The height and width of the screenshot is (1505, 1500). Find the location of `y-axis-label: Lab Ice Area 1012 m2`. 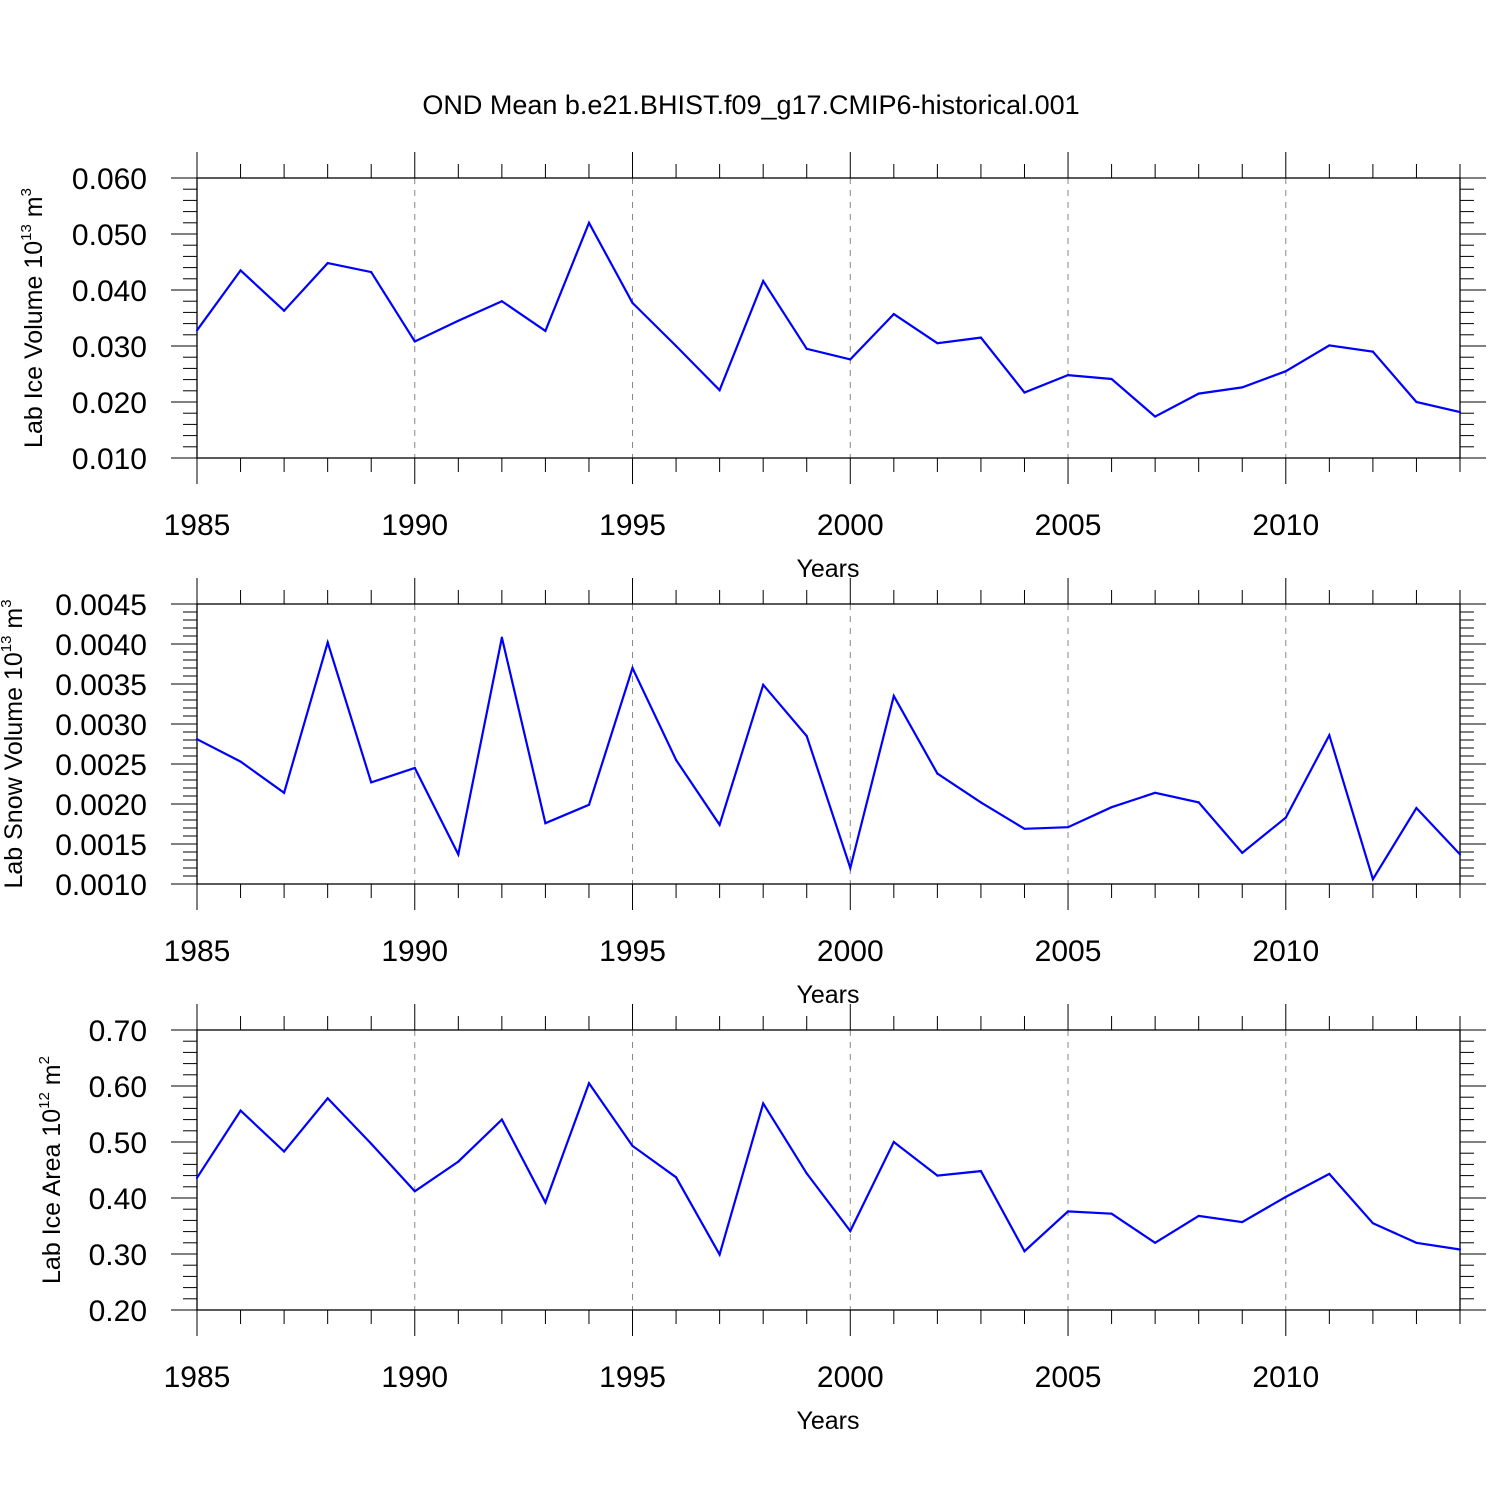

y-axis-label: Lab Ice Area 1012 m2 is located at coordinates (51, 1170).